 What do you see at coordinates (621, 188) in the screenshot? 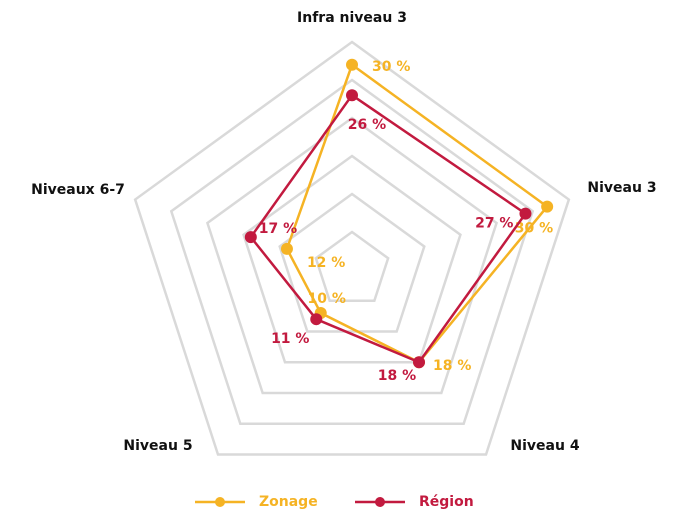
I see `axis-label: Niveau 3` at bounding box center [621, 188].